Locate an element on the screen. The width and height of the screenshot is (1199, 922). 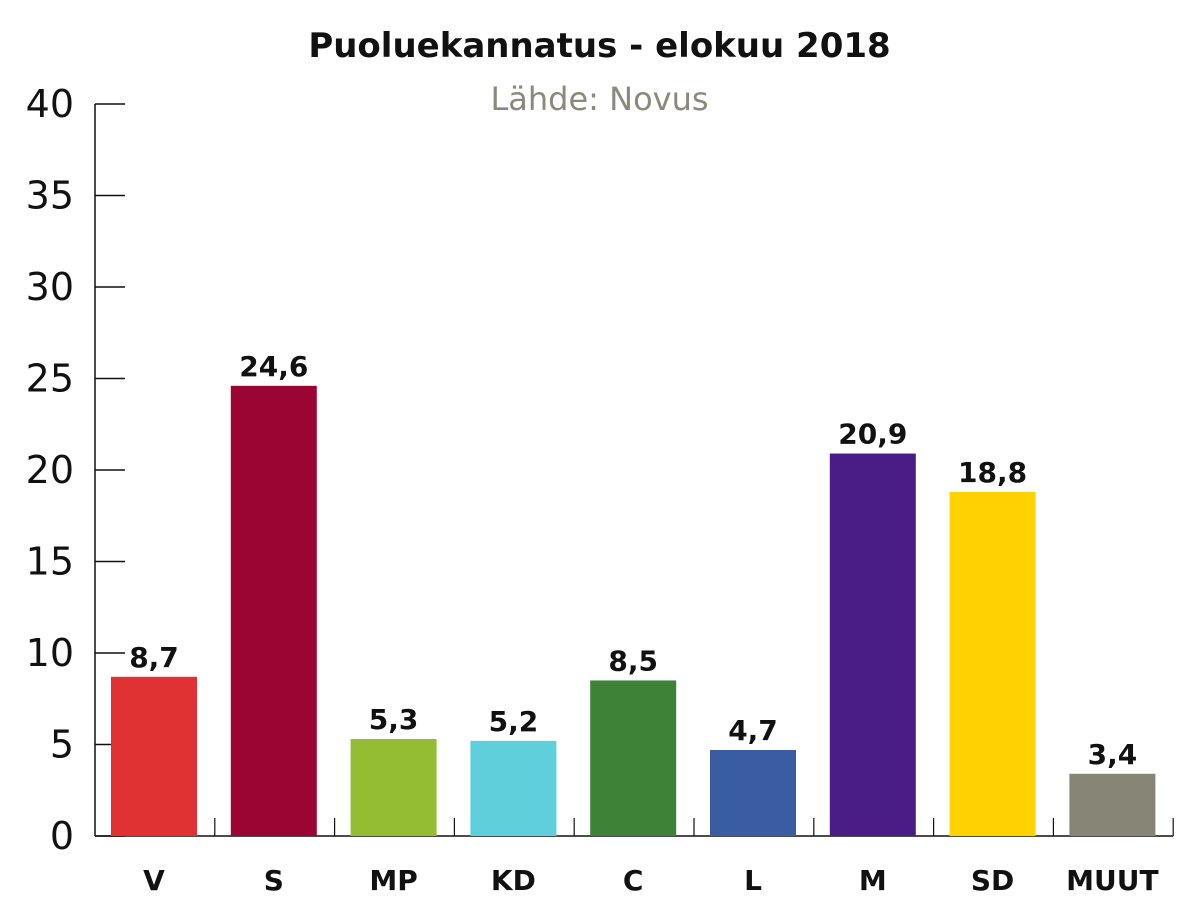
y-tick-label: 35 is located at coordinates (50, 196).